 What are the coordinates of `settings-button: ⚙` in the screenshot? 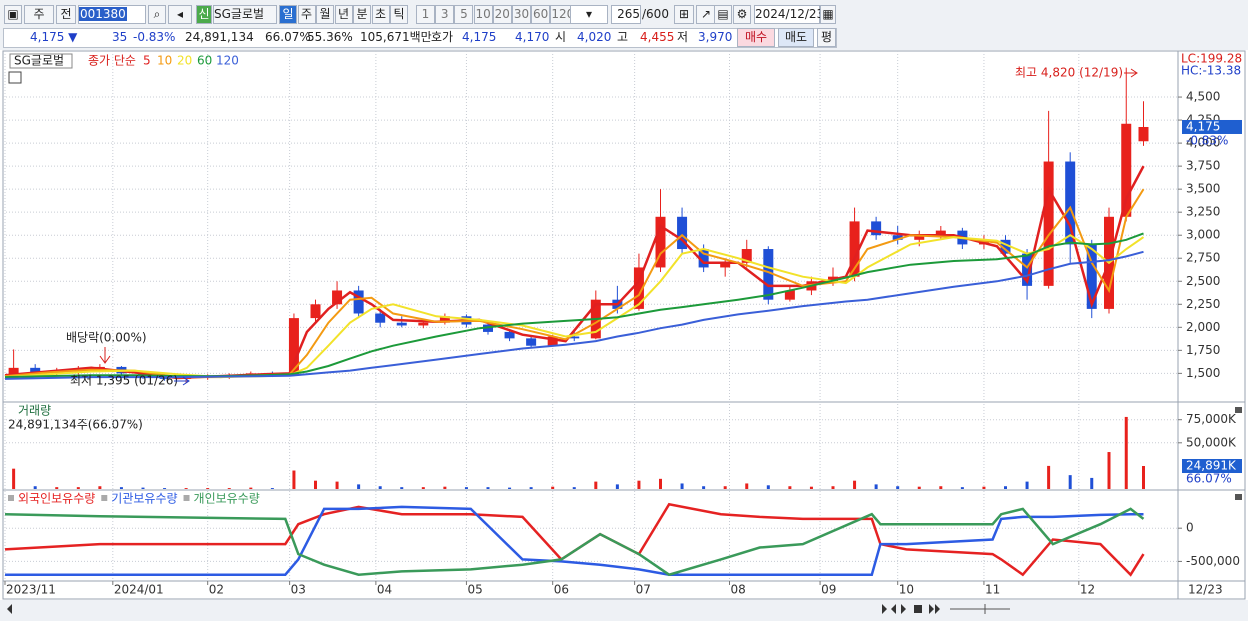 It's located at (742, 14).